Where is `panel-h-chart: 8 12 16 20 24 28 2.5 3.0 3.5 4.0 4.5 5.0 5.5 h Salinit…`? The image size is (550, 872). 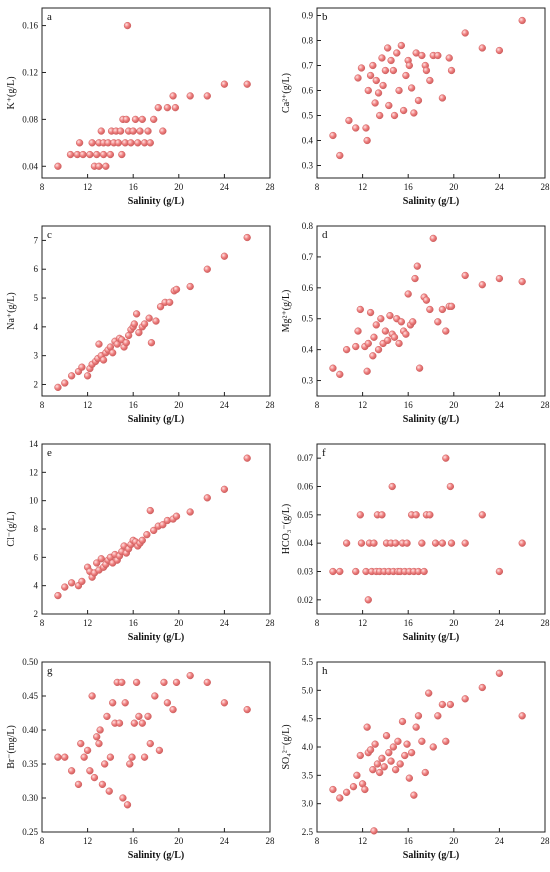
panel-h-chart: 8 12 16 20 24 28 2.5 3.0 3.5 4.0 4.5 5.0 5.5 h Salinit… is located at coordinates (415, 759).